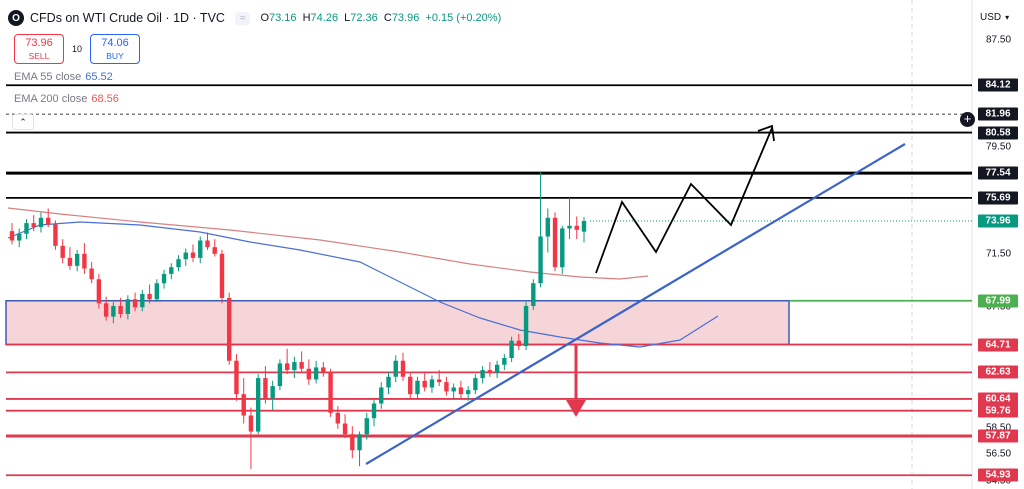  Describe the element at coordinates (115, 49) in the screenshot. I see `buy-button: 74.06 BUY` at that location.